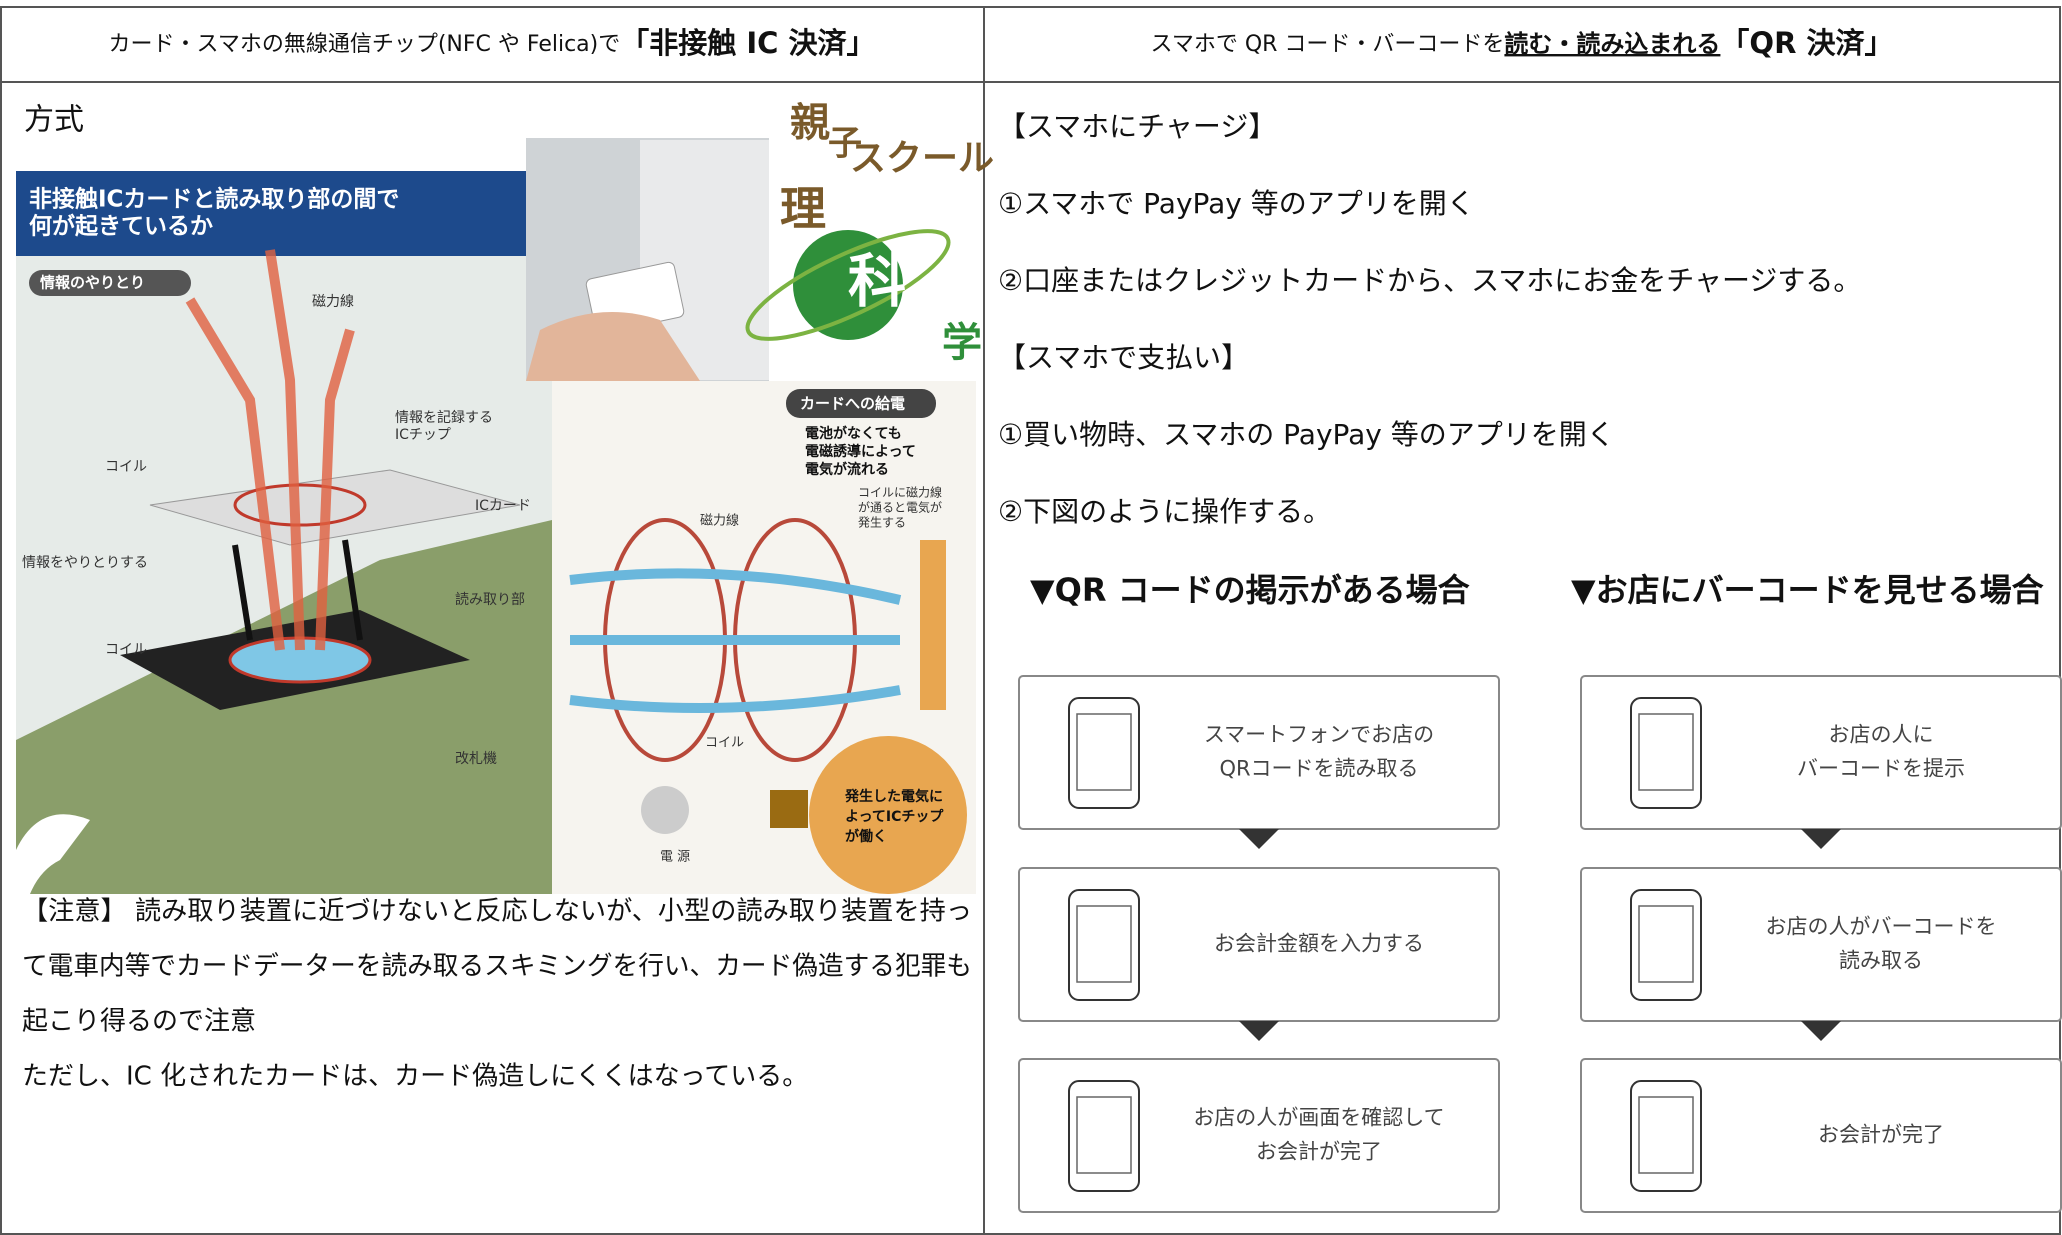  Describe the element at coordinates (1318, 1118) in the screenshot. I see `step-text: お店の人が画面を確認して` at that location.